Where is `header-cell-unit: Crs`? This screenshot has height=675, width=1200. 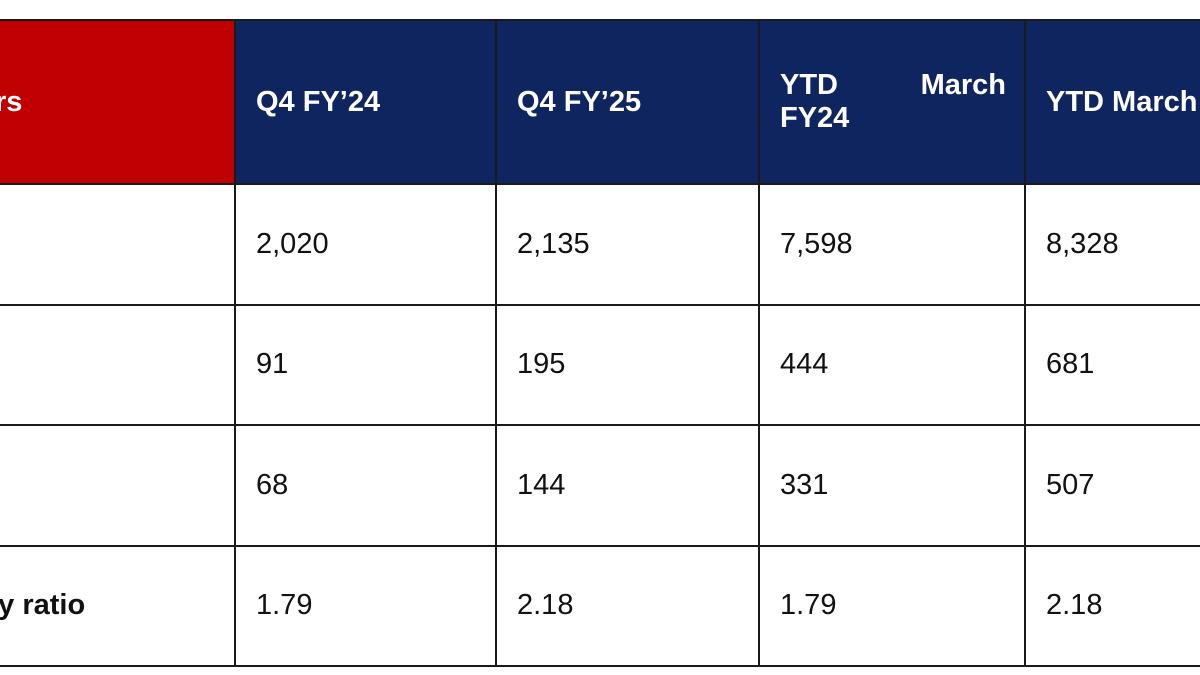 header-cell-unit: Crs is located at coordinates (118, 102).